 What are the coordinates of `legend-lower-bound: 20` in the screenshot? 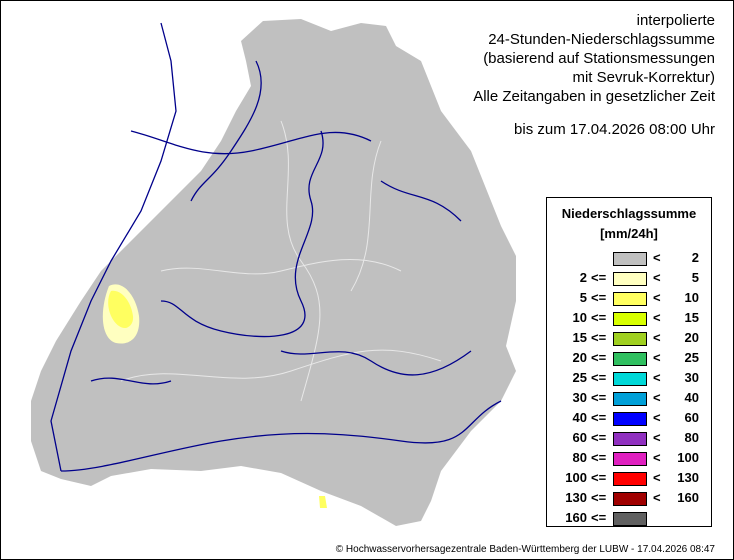 It's located at (579, 357).